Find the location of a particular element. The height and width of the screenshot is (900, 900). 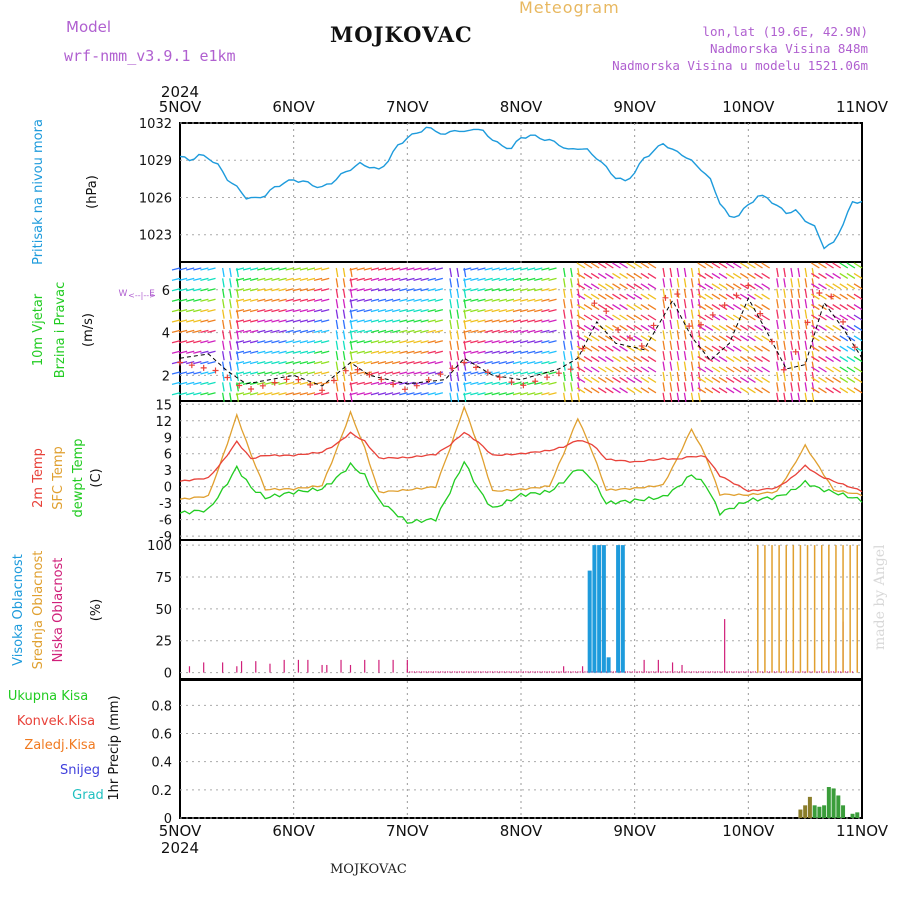

bottom-day-tick: 8NOV is located at coordinates (521, 831).